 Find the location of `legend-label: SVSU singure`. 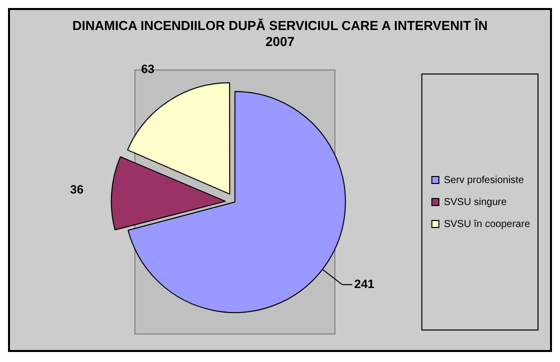

legend-label: SVSU singure is located at coordinates (476, 202).